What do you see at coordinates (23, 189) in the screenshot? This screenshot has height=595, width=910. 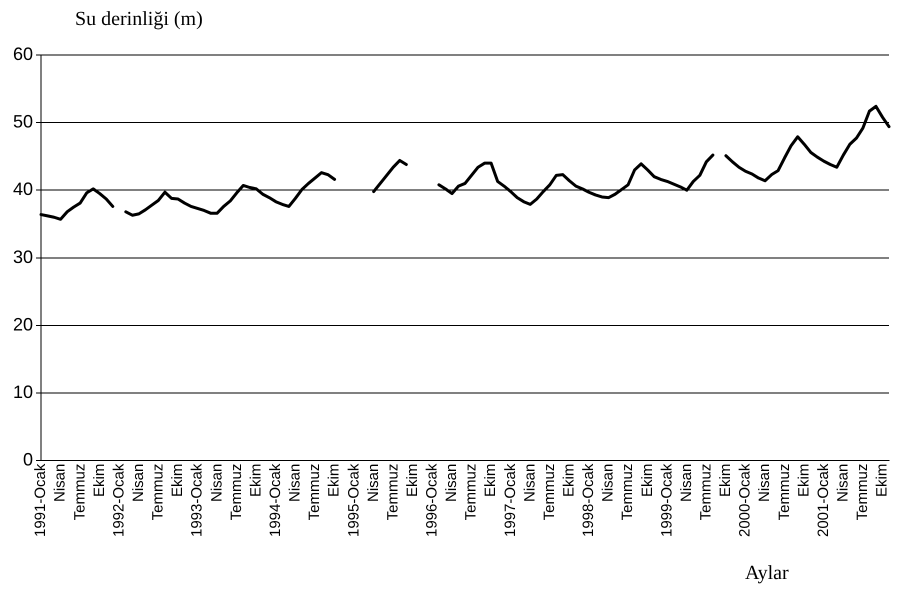 I see `y-tick-label: 40` at bounding box center [23, 189].